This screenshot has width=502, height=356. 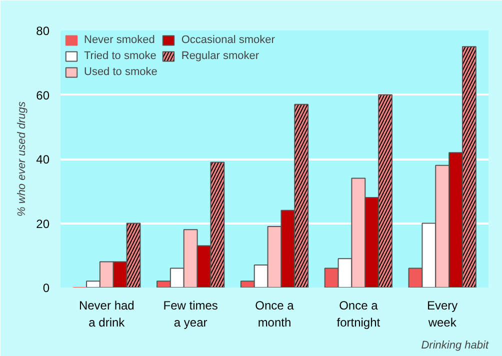 I want to click on x-tick-label: Few times a year, so click(x=190, y=314).